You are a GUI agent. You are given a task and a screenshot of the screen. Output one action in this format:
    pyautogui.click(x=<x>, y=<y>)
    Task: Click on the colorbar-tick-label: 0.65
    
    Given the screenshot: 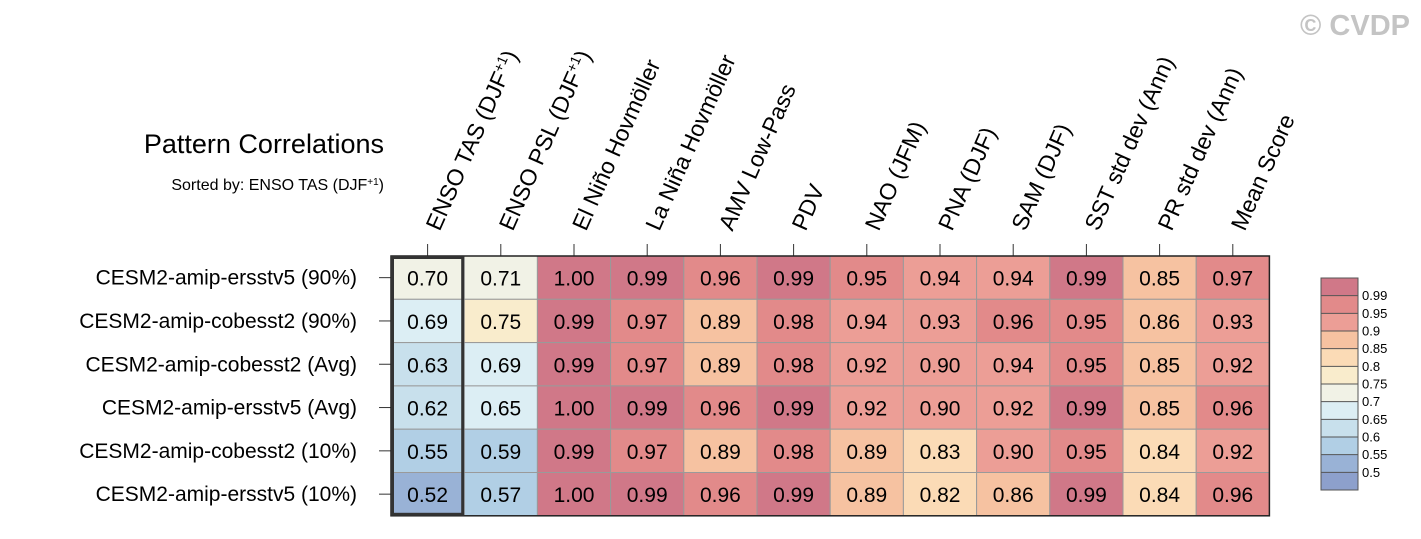 What is the action you would take?
    pyautogui.click(x=1374, y=419)
    